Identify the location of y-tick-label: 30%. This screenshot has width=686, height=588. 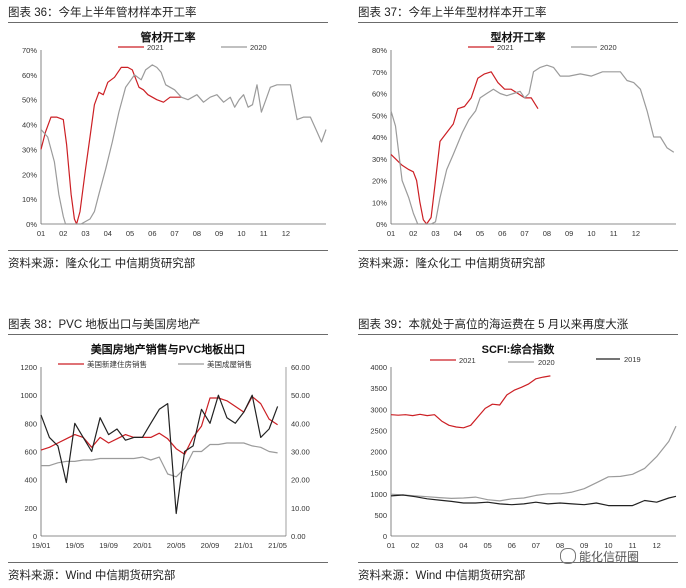
(379, 159).